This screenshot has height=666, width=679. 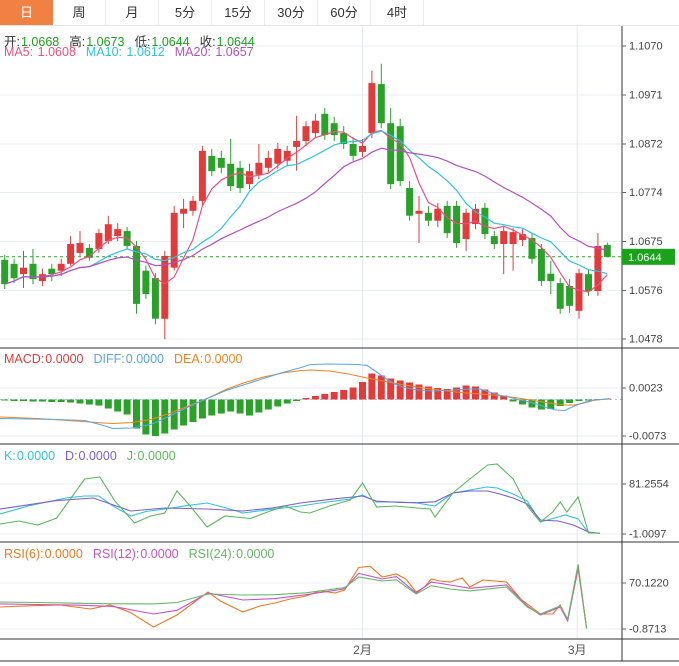 What do you see at coordinates (185, 12) in the screenshot?
I see `tab-5分: 5分` at bounding box center [185, 12].